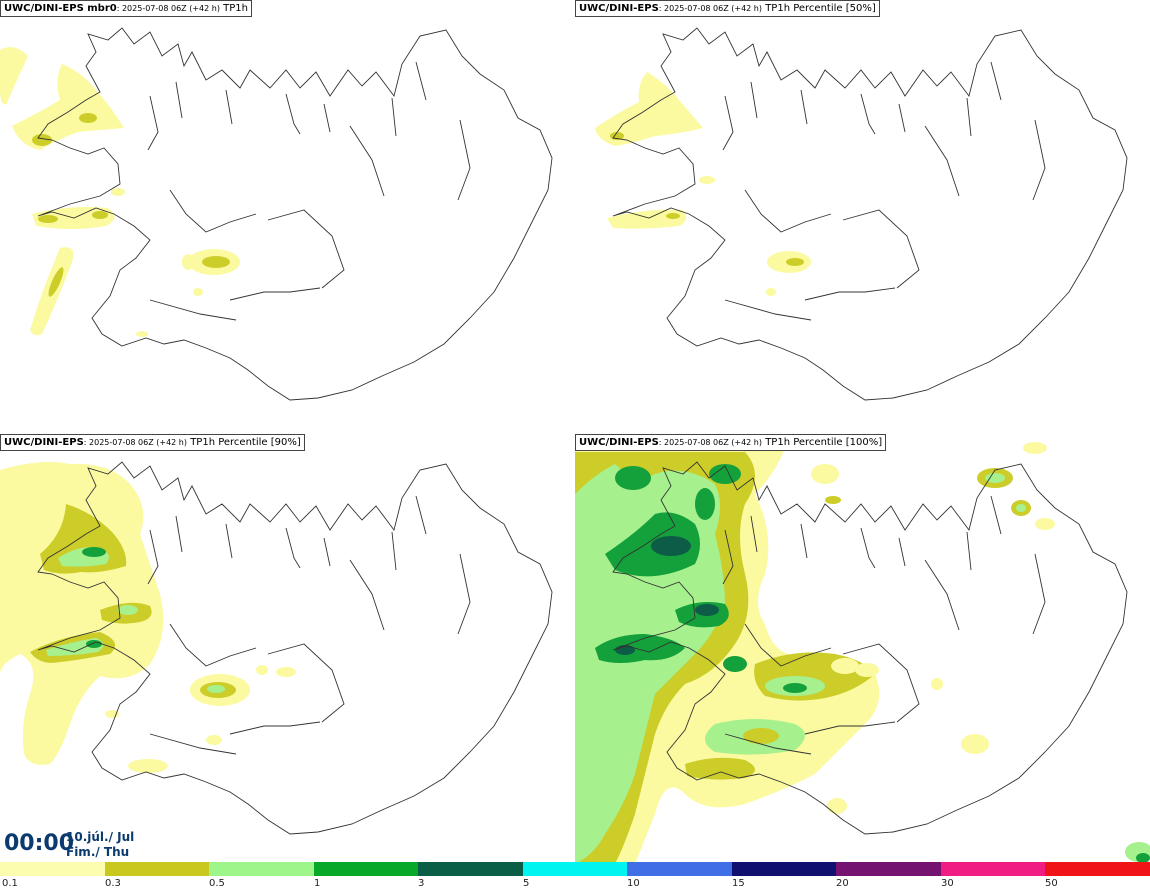 This screenshot has width=1150, height=891. What do you see at coordinates (947, 883) in the screenshot?
I see `legend-tick: 30` at bounding box center [947, 883].